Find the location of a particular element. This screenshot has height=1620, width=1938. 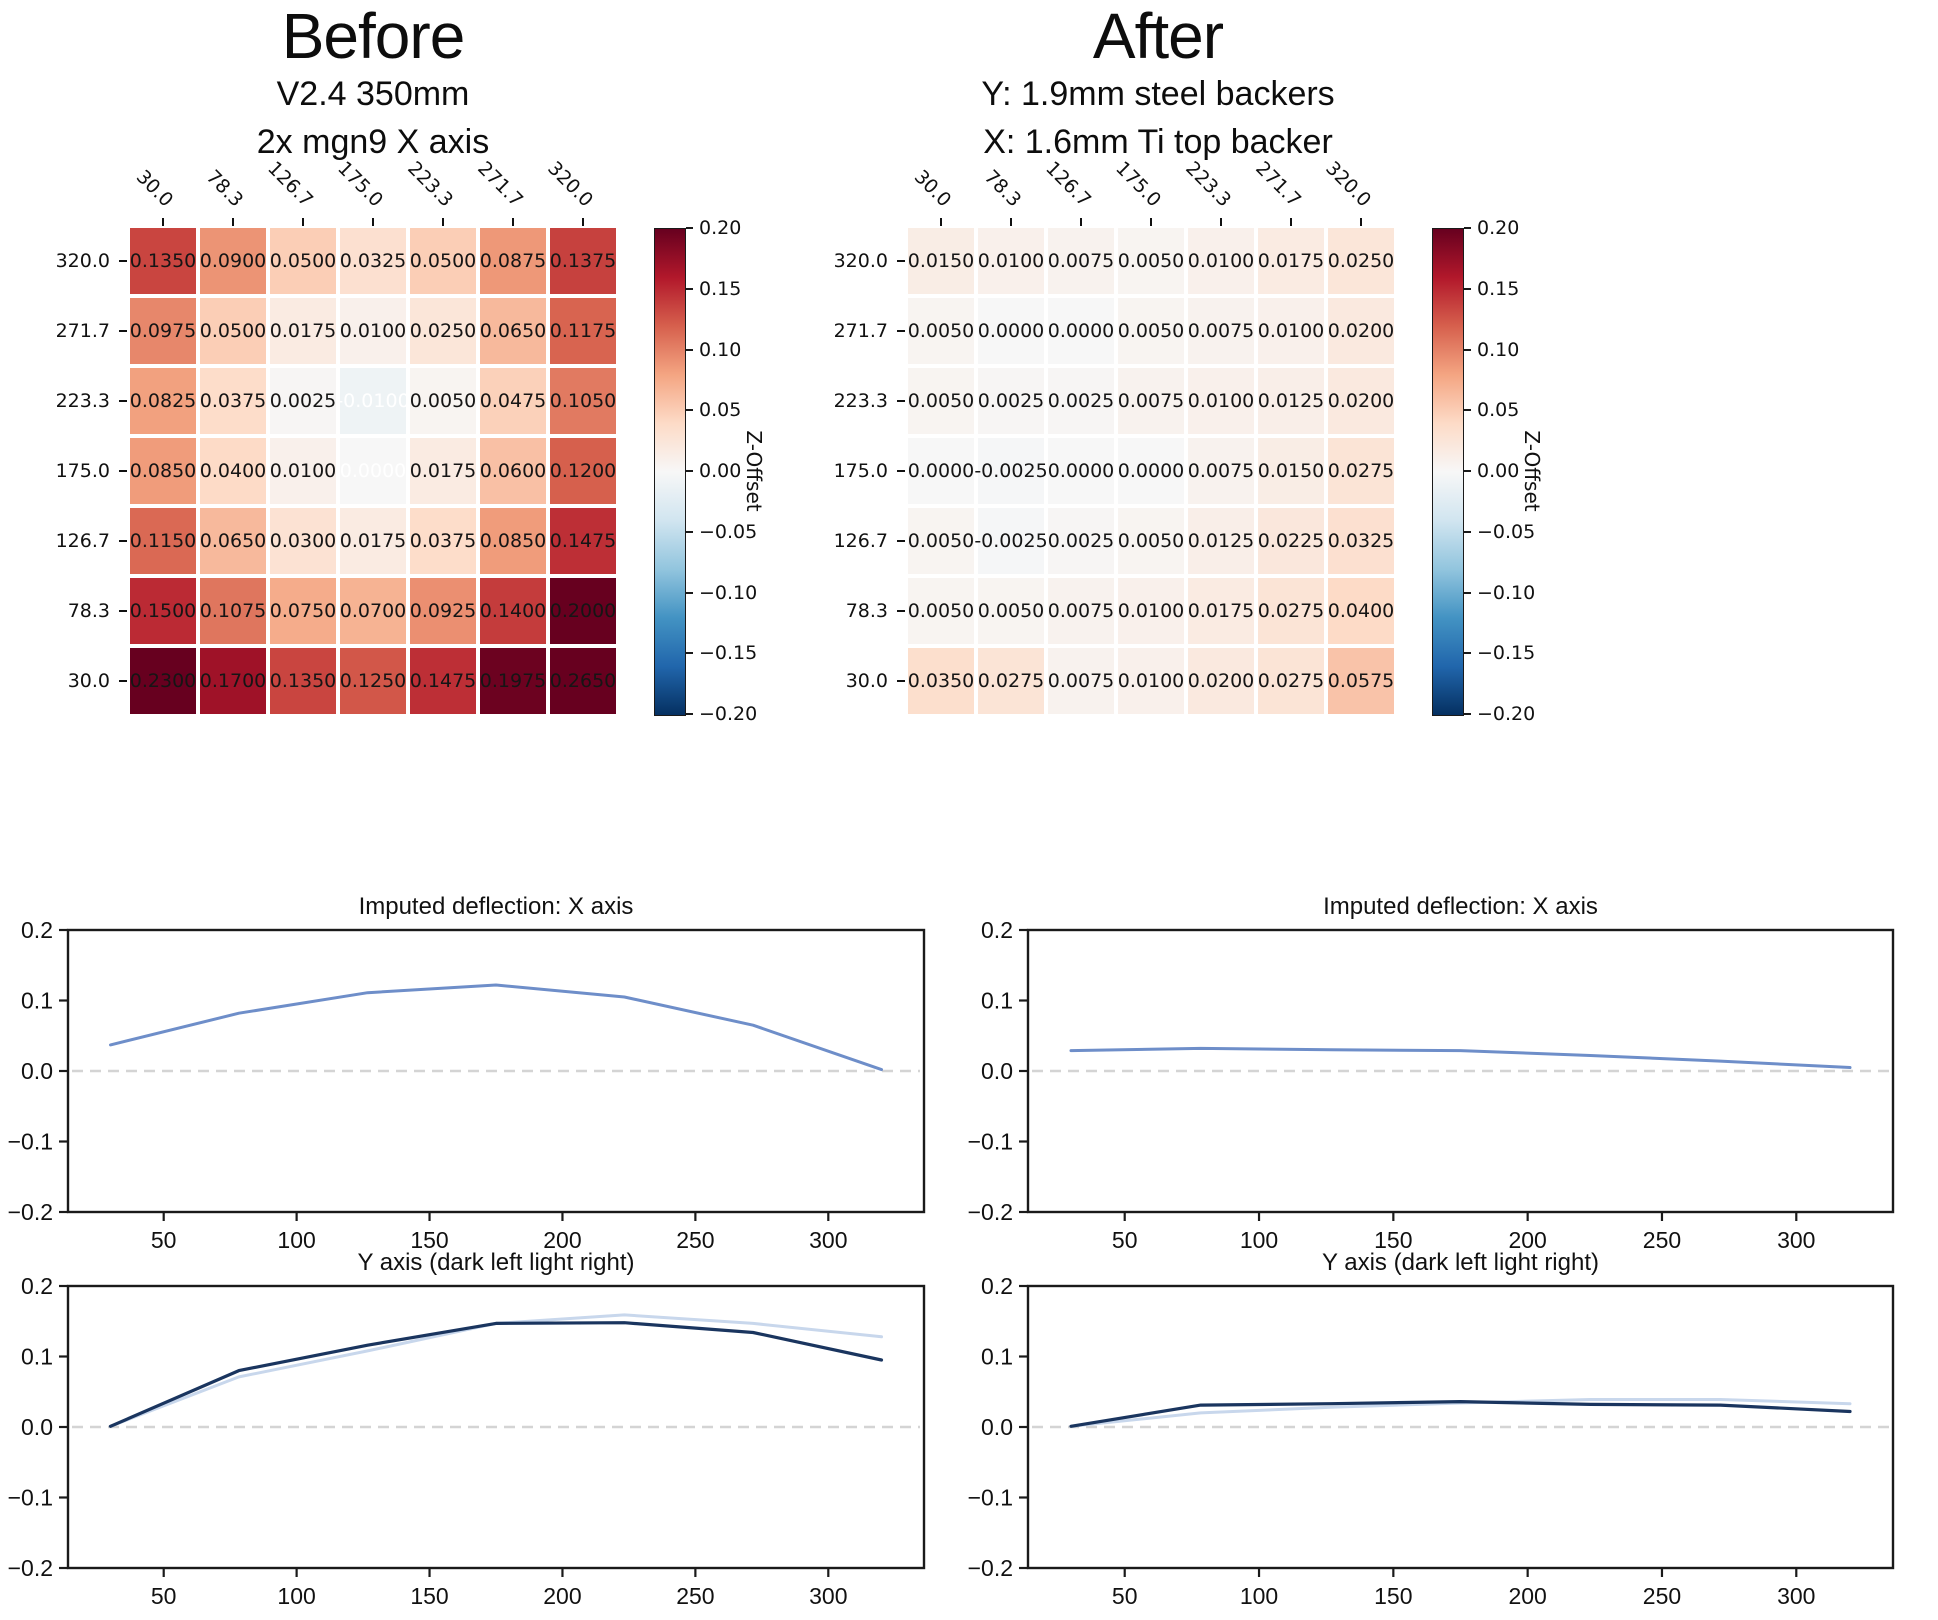

y-tick-label: 0.2 is located at coordinates (37, 1286).